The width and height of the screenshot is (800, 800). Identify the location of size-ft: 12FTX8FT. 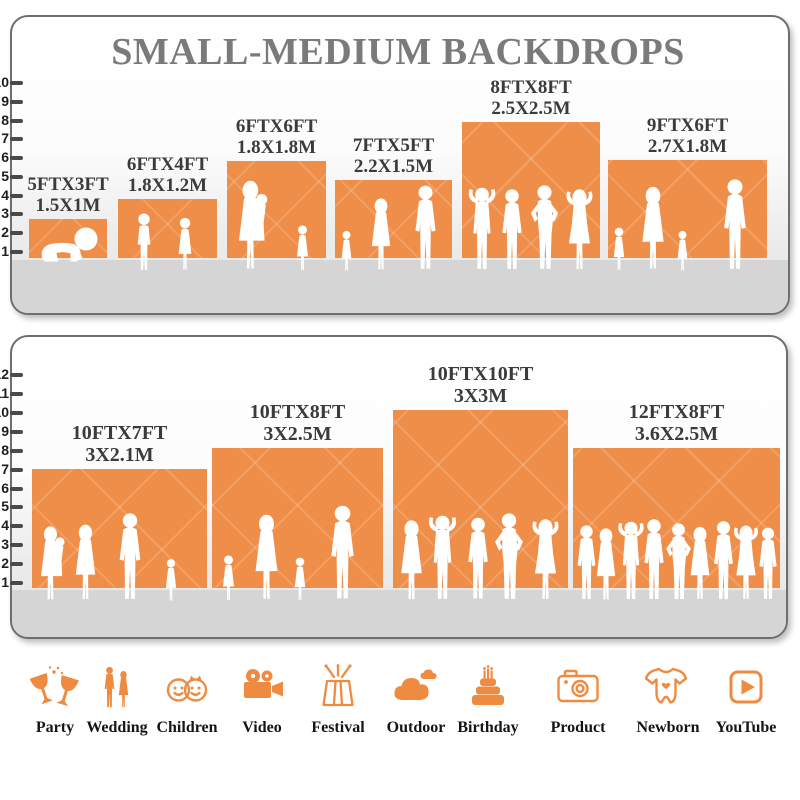
(676, 412).